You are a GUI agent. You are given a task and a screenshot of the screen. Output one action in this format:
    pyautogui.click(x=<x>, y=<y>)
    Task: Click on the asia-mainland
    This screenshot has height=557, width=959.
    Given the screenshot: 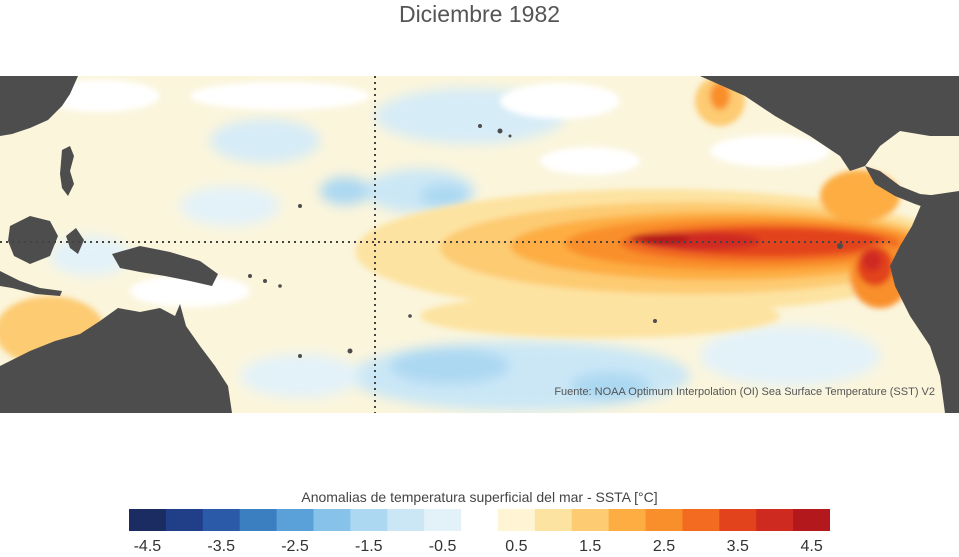 What is the action you would take?
    pyautogui.click(x=39, y=106)
    